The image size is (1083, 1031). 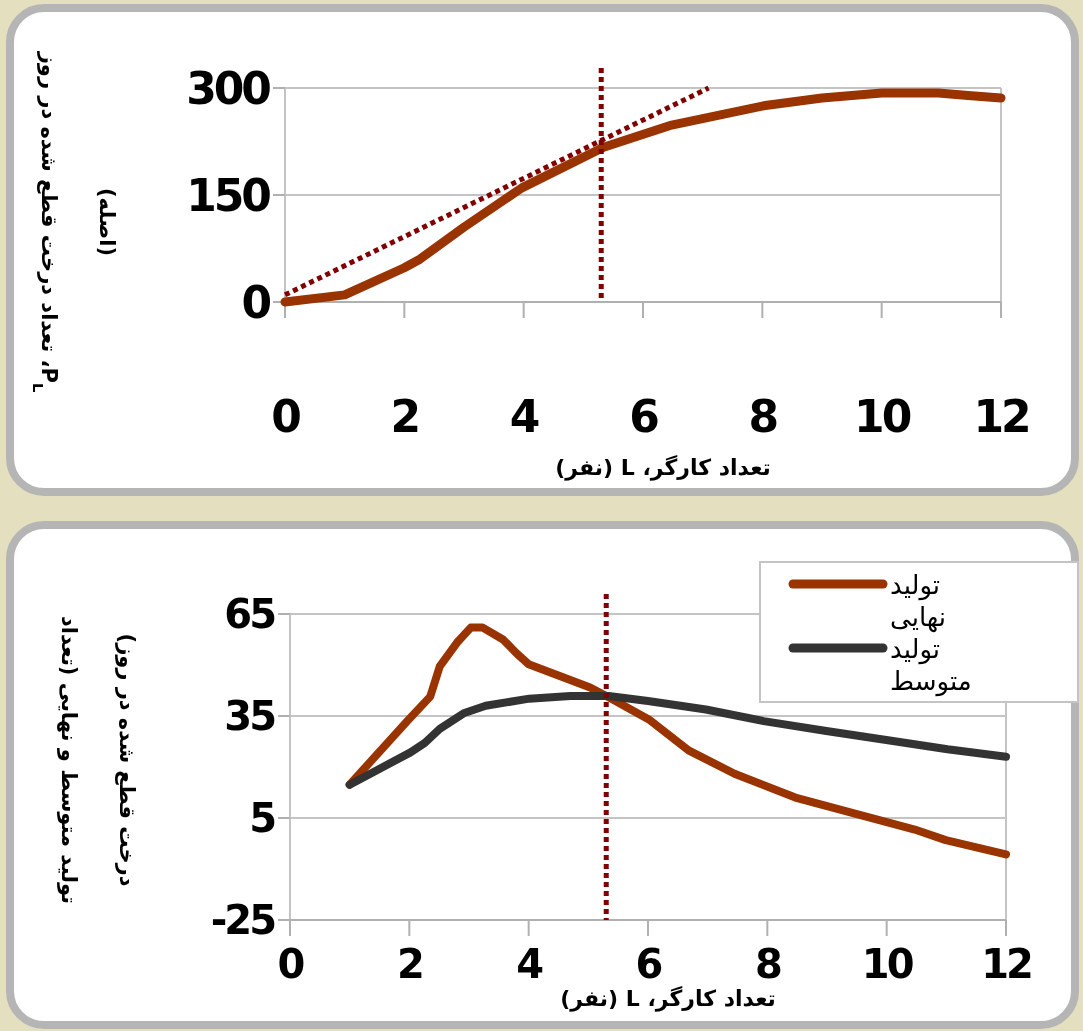 What do you see at coordinates (256, 302) in the screenshot?
I see `y-tick-label: 0` at bounding box center [256, 302].